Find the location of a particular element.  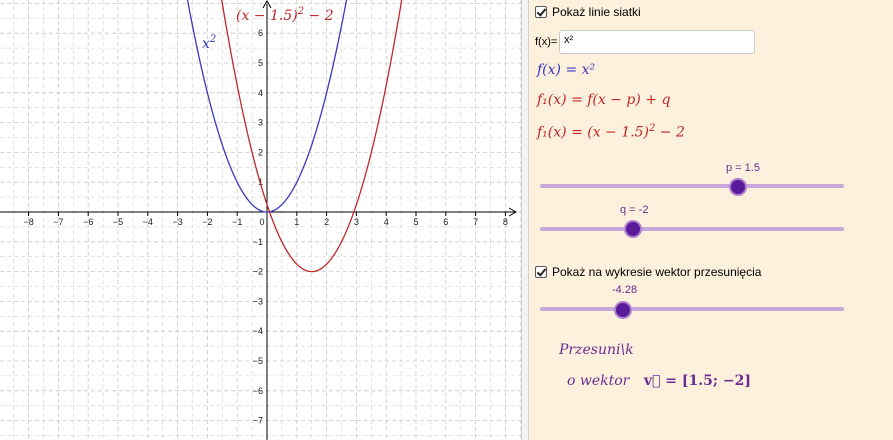

x-tick-label: −6 is located at coordinates (88, 222).